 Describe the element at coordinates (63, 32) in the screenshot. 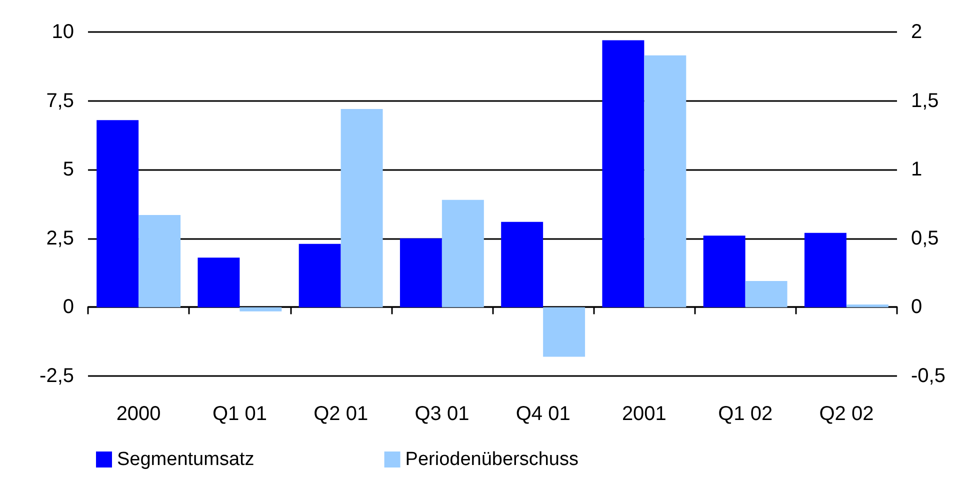

I see `y-tick-label: 10` at that location.